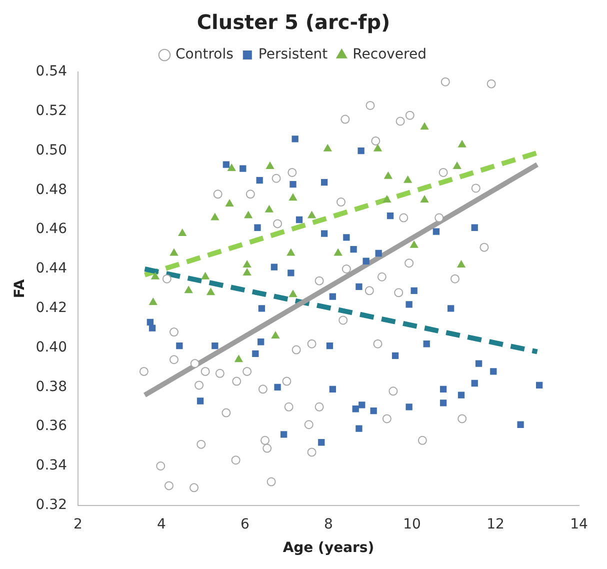 The height and width of the screenshot is (569, 607). What do you see at coordinates (161, 524) in the screenshot?
I see `x-tick-label: 4` at bounding box center [161, 524].